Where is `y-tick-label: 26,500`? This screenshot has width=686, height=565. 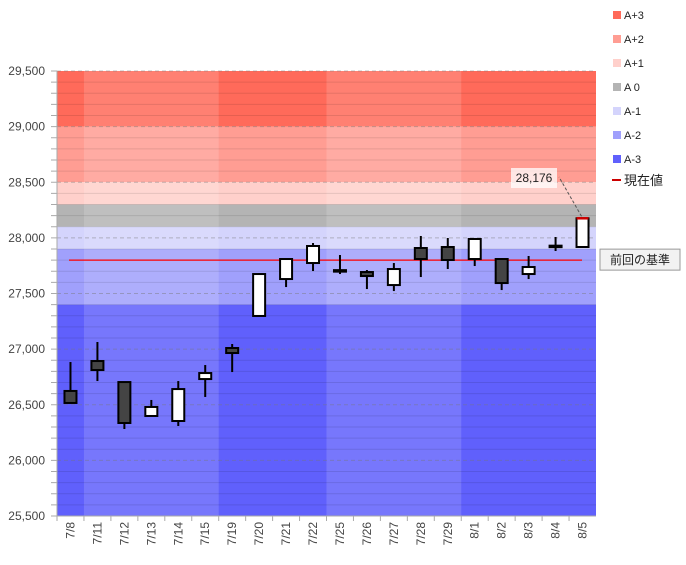
y-tick-label: 26,500 is located at coordinates (26, 405).